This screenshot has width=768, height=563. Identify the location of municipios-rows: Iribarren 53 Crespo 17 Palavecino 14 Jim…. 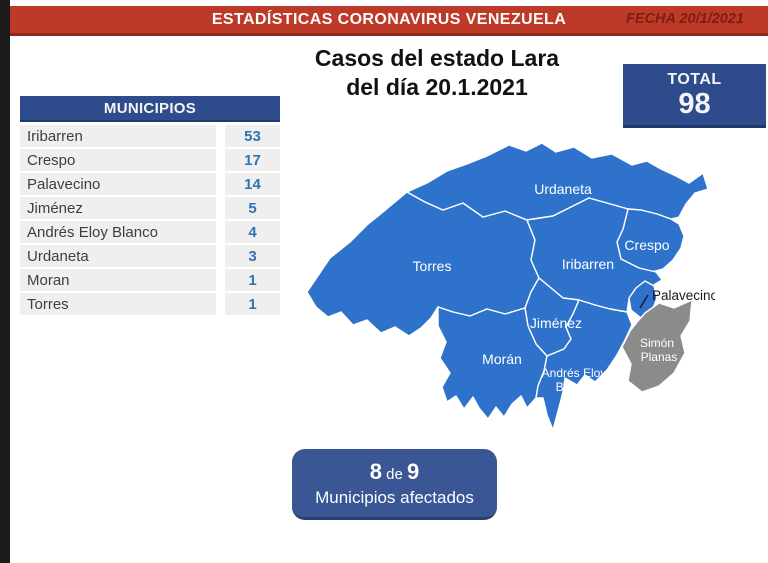
(150, 220).